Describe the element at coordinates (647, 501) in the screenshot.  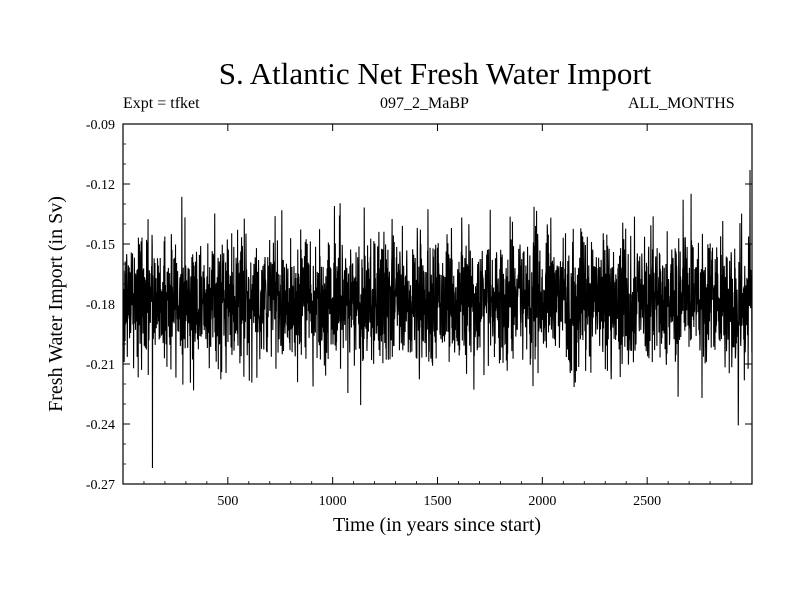
I see `x-tick-label: 2500` at that location.